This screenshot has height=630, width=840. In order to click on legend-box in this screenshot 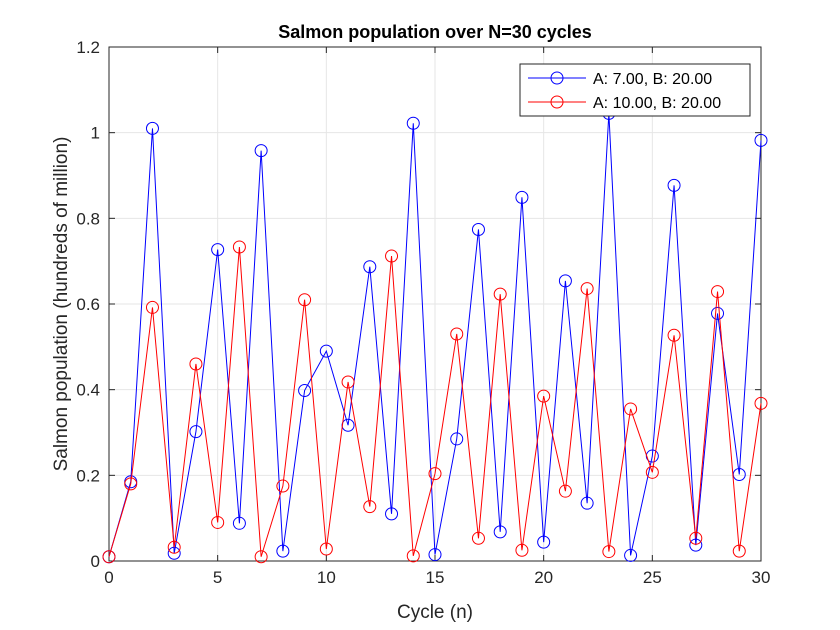, I will do `click(635, 90)`.